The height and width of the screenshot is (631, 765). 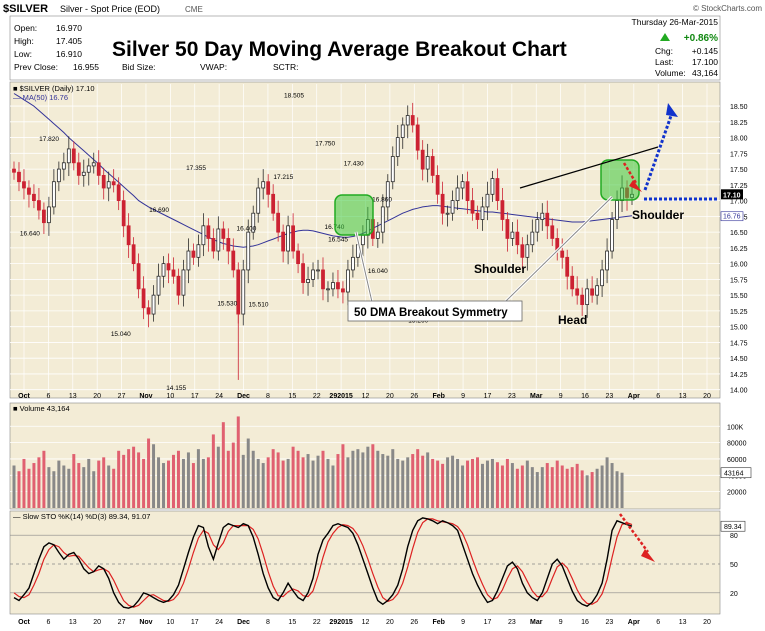 What do you see at coordinates (25, 9) in the screenshot?
I see `symbol: $SILVER` at bounding box center [25, 9].